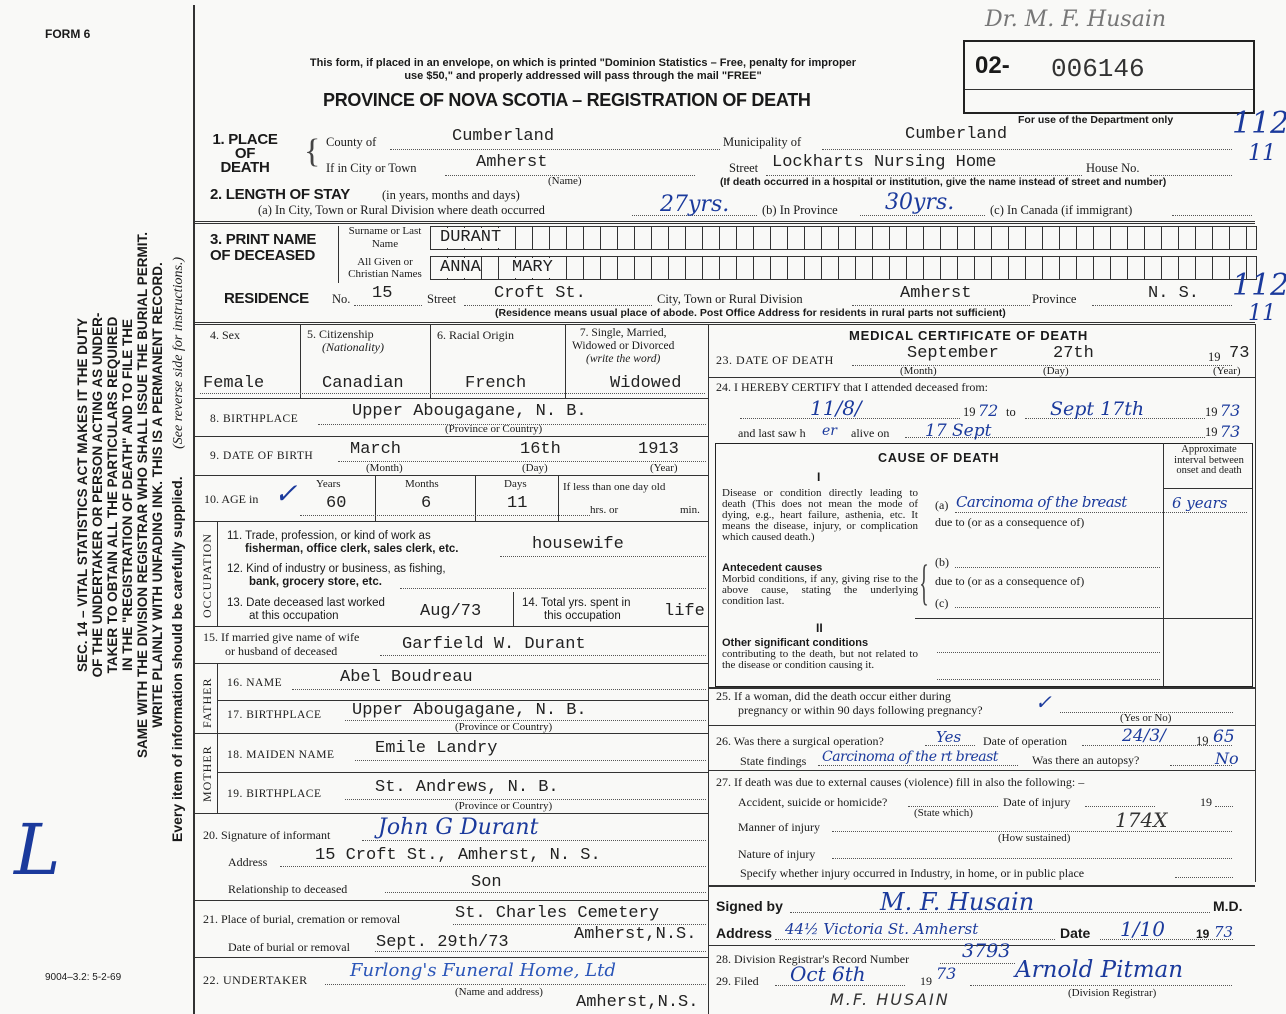 Image resolution: width=1286 pixels, height=1014 pixels. I want to click on sign-year: 73, so click(1224, 932).